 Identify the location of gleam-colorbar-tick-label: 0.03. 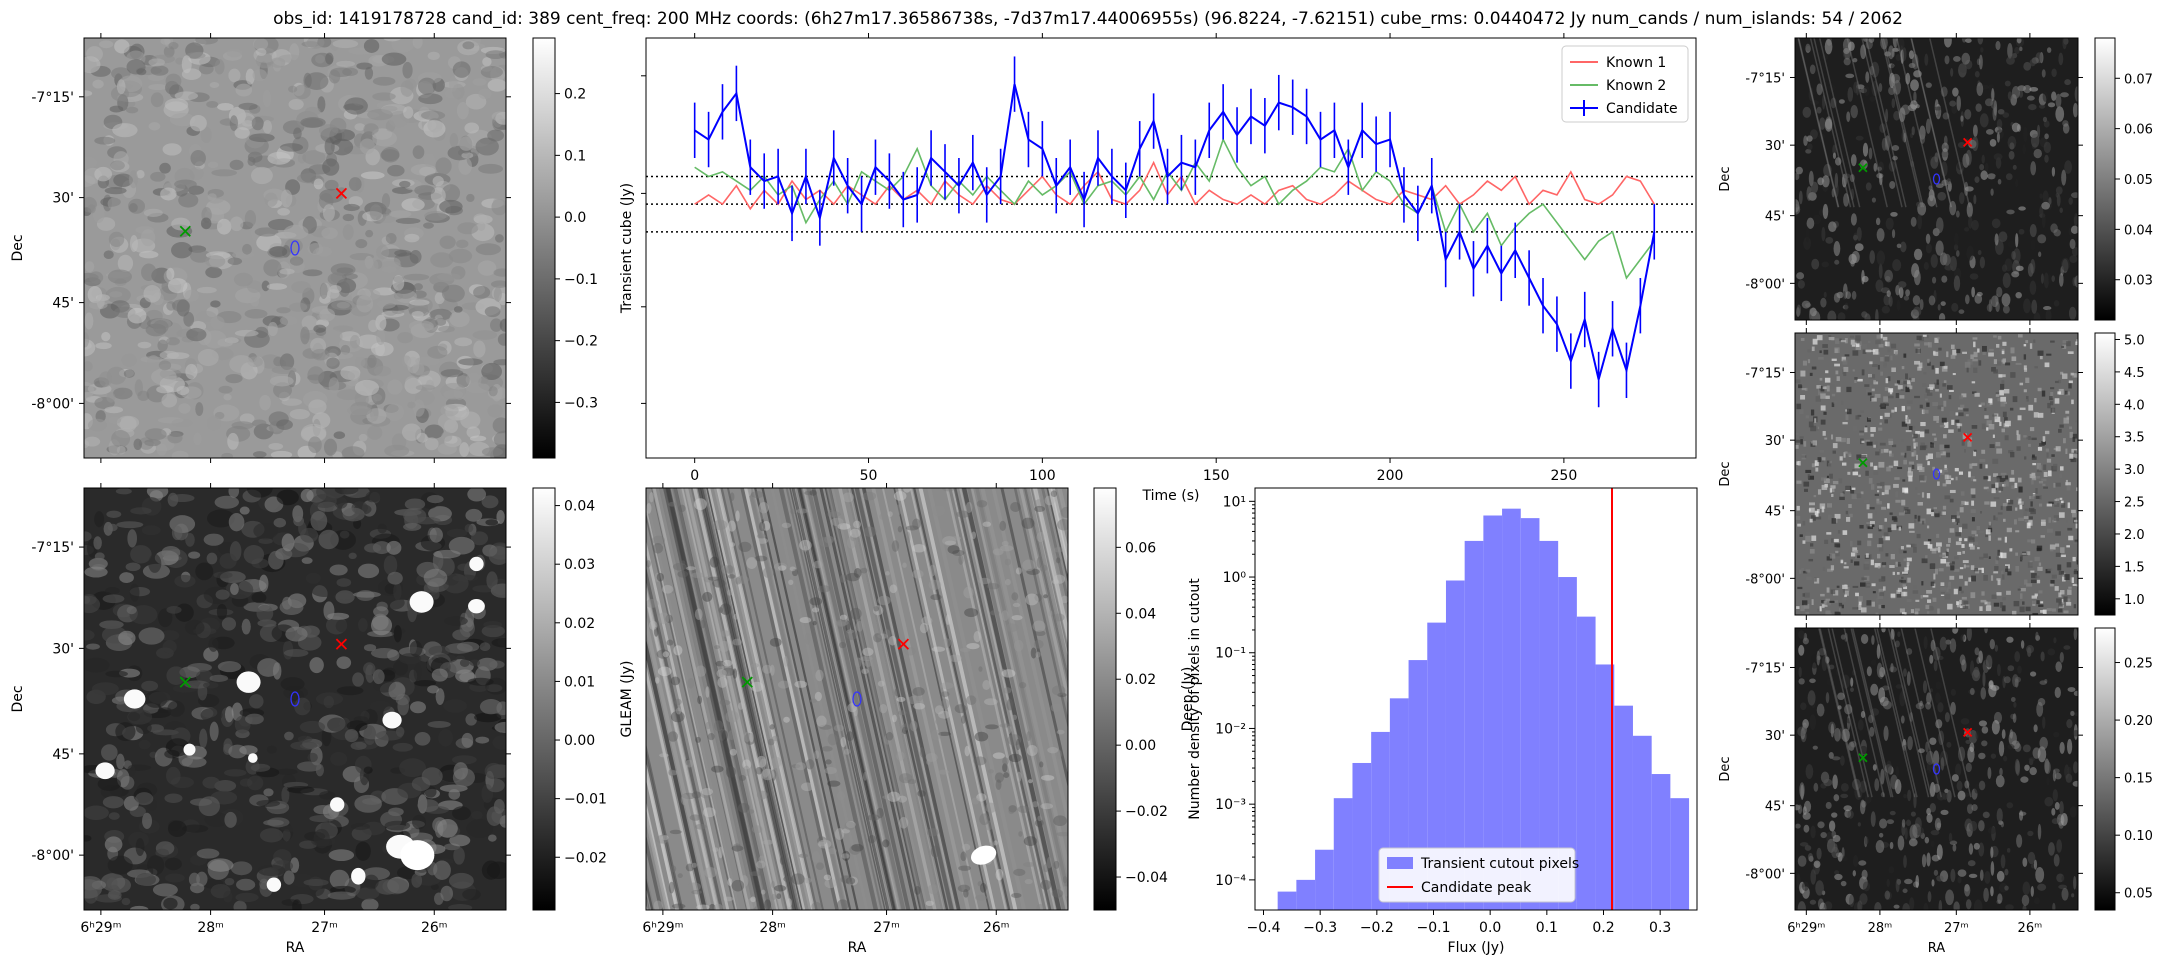
(579, 565).